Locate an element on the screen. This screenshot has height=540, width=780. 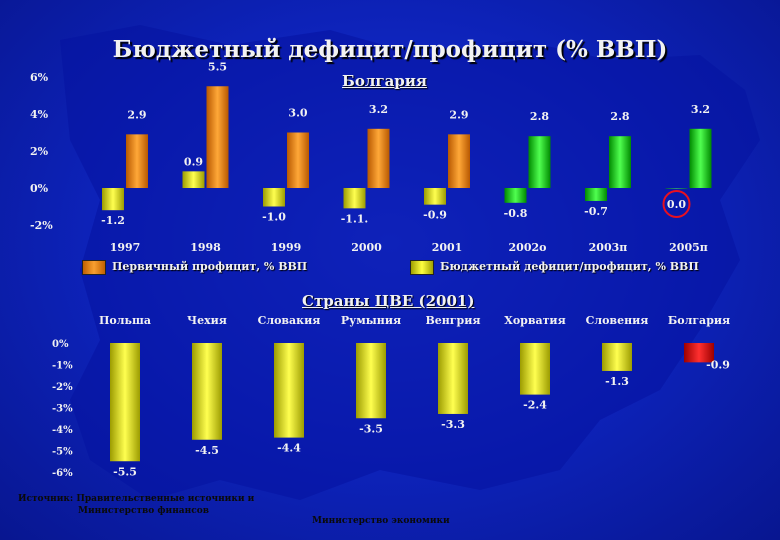
country-value-label: -1.3 is located at coordinates (617, 381).